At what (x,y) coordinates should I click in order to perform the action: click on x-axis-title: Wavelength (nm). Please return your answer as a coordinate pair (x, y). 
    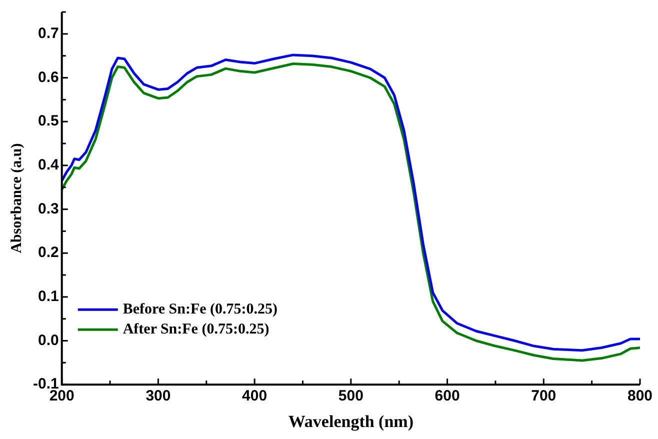
    Looking at the image, I should click on (351, 422).